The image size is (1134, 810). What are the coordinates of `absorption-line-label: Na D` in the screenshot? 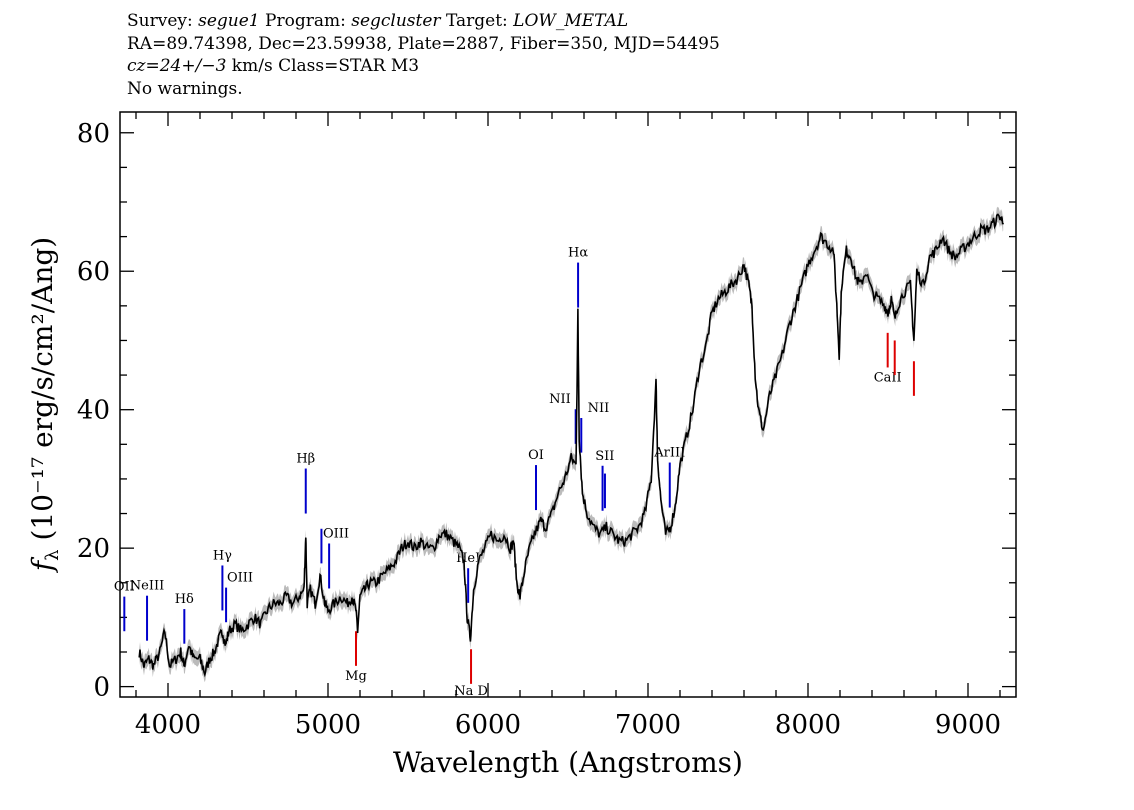 It's located at (471, 691).